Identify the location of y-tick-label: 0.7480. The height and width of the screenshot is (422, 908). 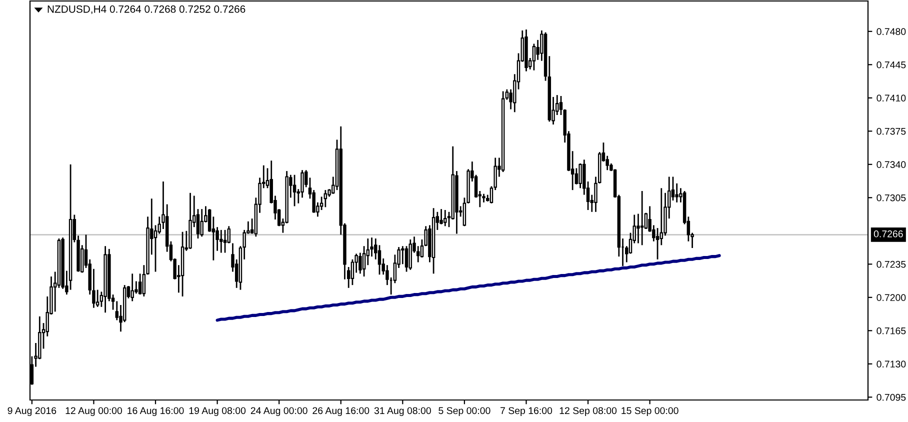
(891, 32).